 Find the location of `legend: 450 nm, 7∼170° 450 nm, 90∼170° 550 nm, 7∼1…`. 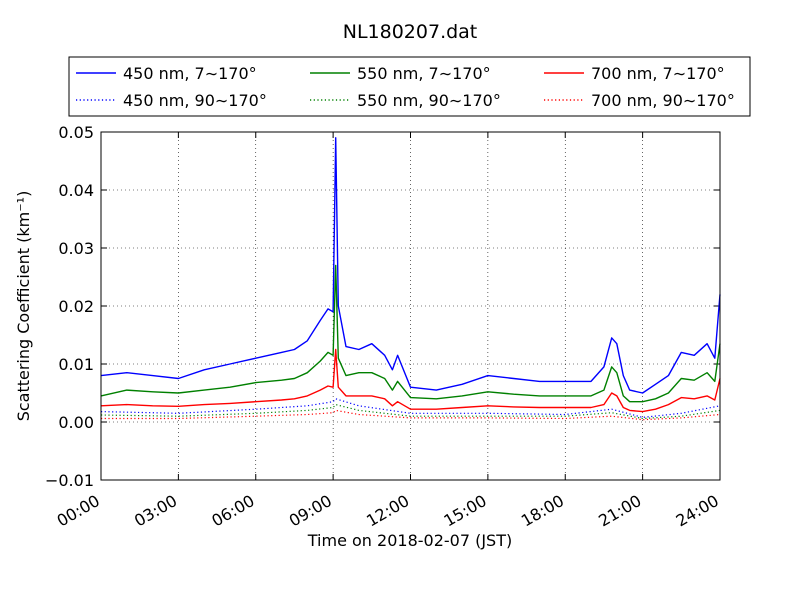

legend: 450 nm, 7∼170° 450 nm, 90∼170° 550 nm, 7∼1… is located at coordinates (409, 86).